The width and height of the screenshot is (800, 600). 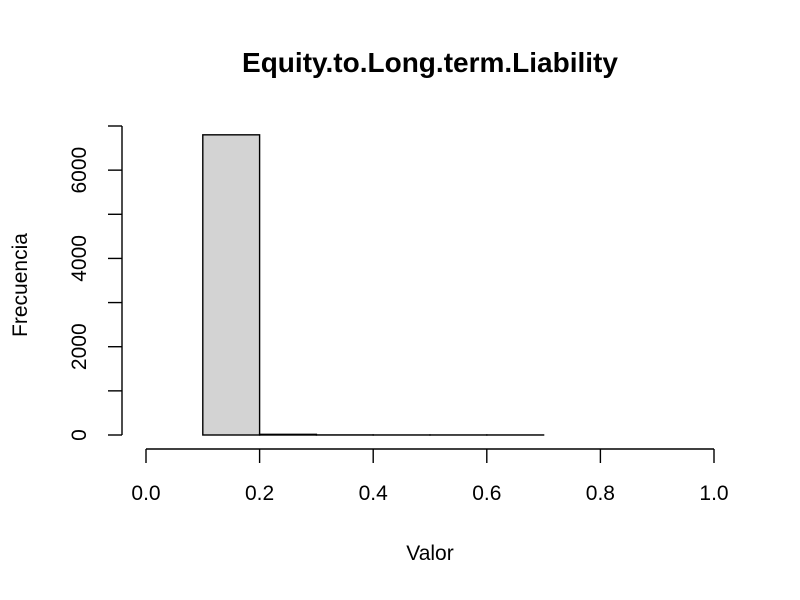 I want to click on y-tick-label: 6000, so click(x=79, y=170).